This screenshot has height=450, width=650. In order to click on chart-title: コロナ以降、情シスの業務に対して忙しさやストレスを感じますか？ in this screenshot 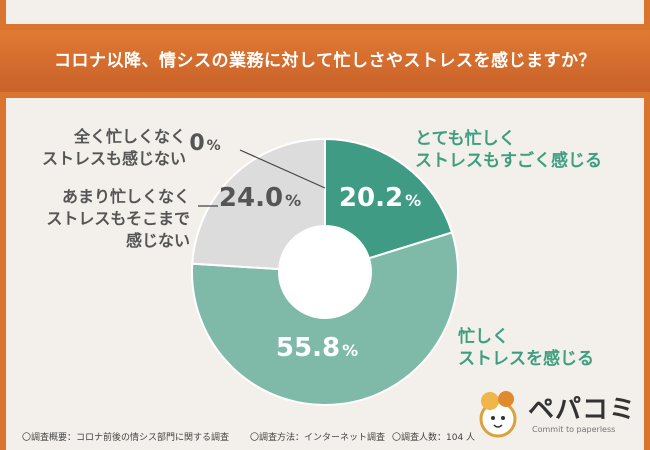, I will do `click(325, 61)`.